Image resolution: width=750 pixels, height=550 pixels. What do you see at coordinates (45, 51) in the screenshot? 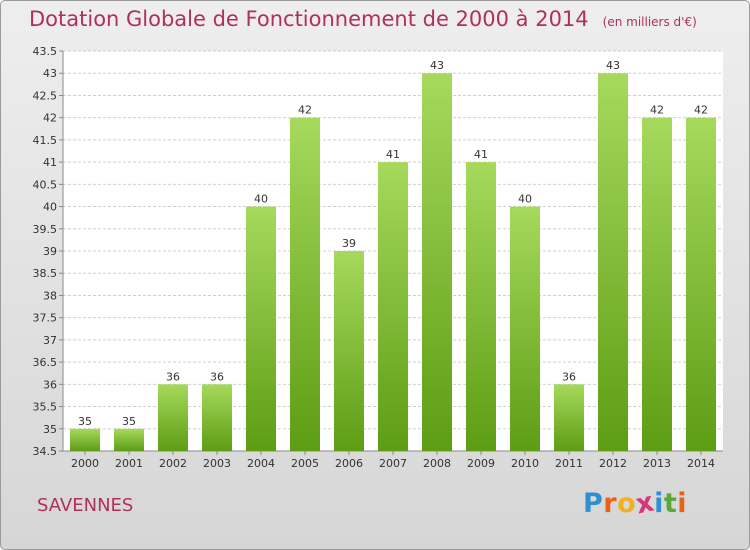
I see `y-tick-label: 43.5` at bounding box center [45, 51].